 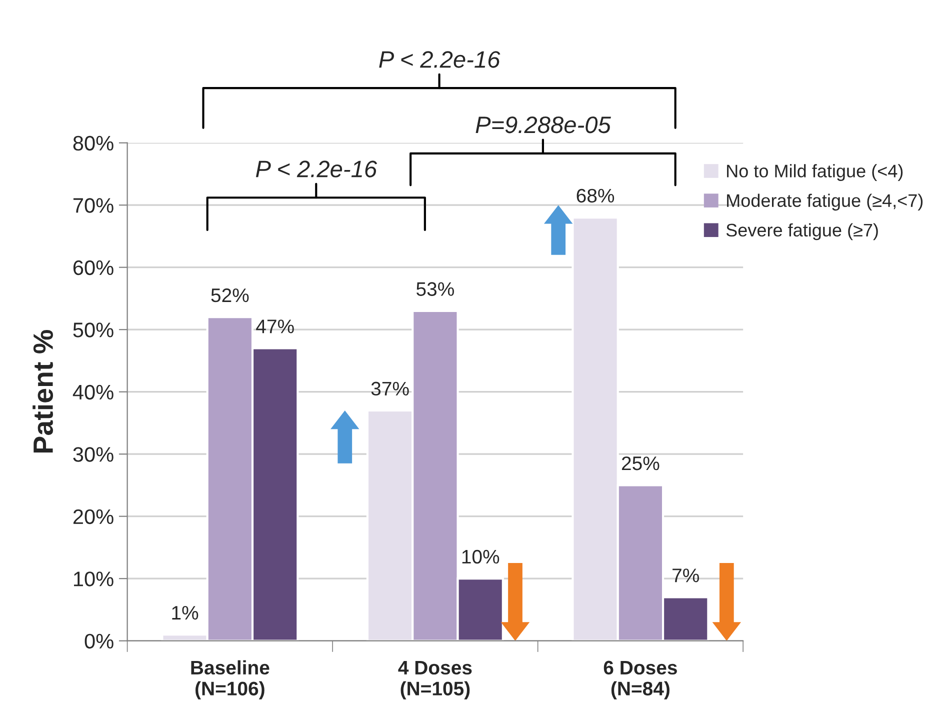 What do you see at coordinates (43, 391) in the screenshot?
I see `y-axis-title: Patient %` at bounding box center [43, 391].